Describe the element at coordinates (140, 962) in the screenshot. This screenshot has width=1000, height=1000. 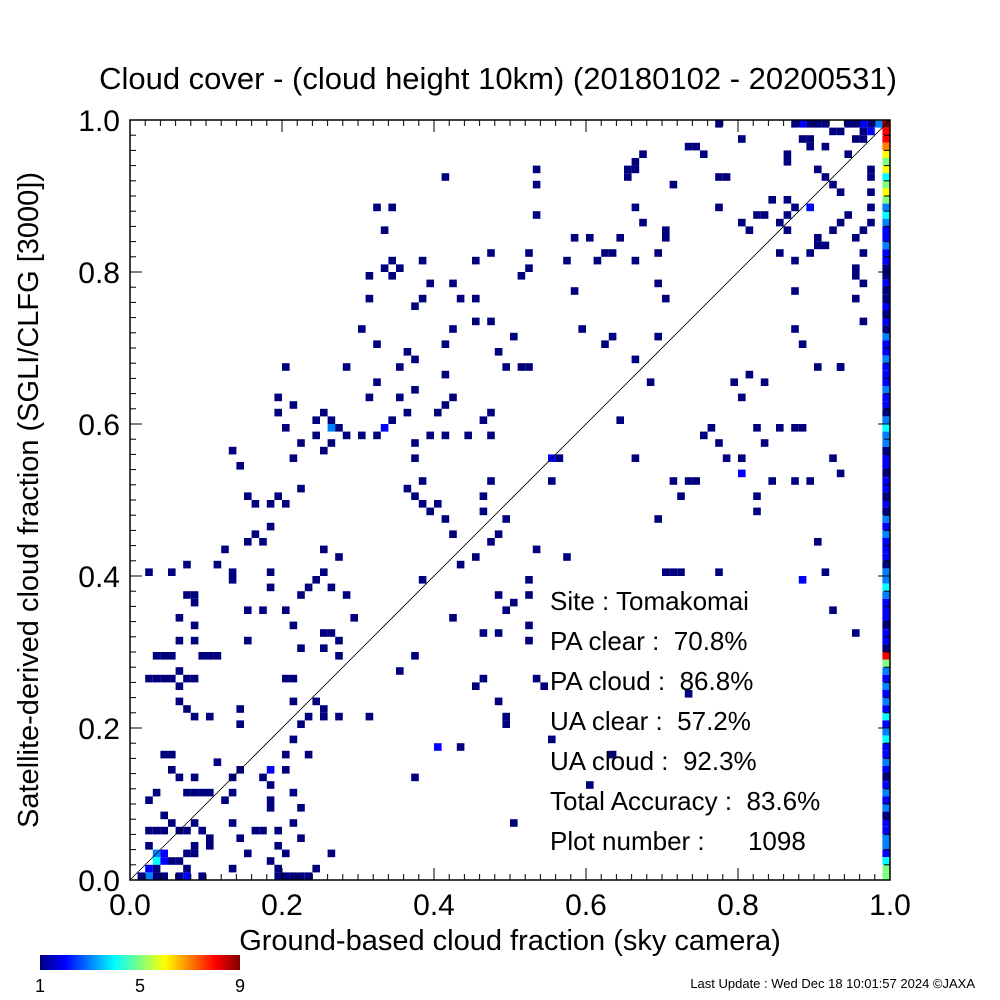
I see `colorbar` at that location.